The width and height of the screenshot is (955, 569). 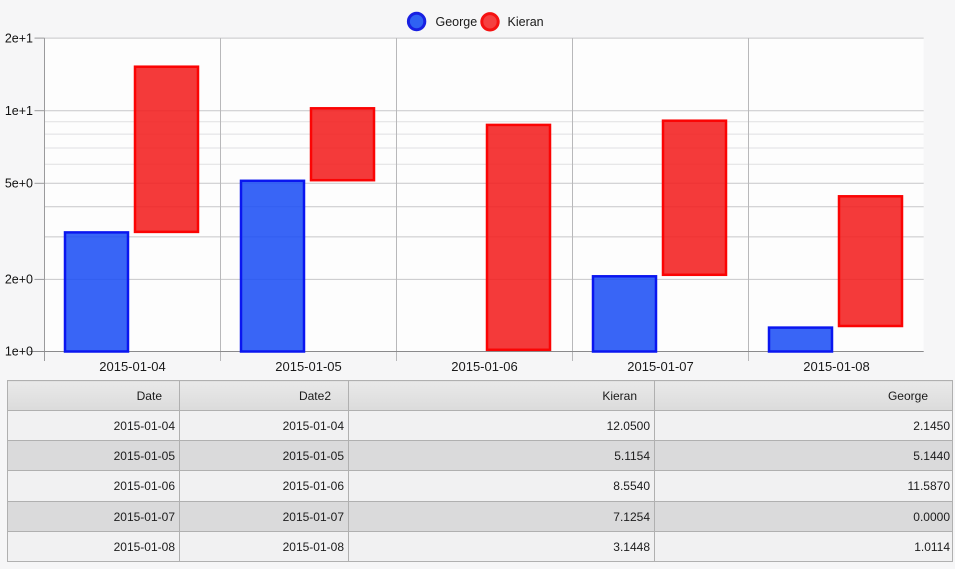 What do you see at coordinates (484, 366) in the screenshot?
I see `svg-text: 2015-01-06` at bounding box center [484, 366].